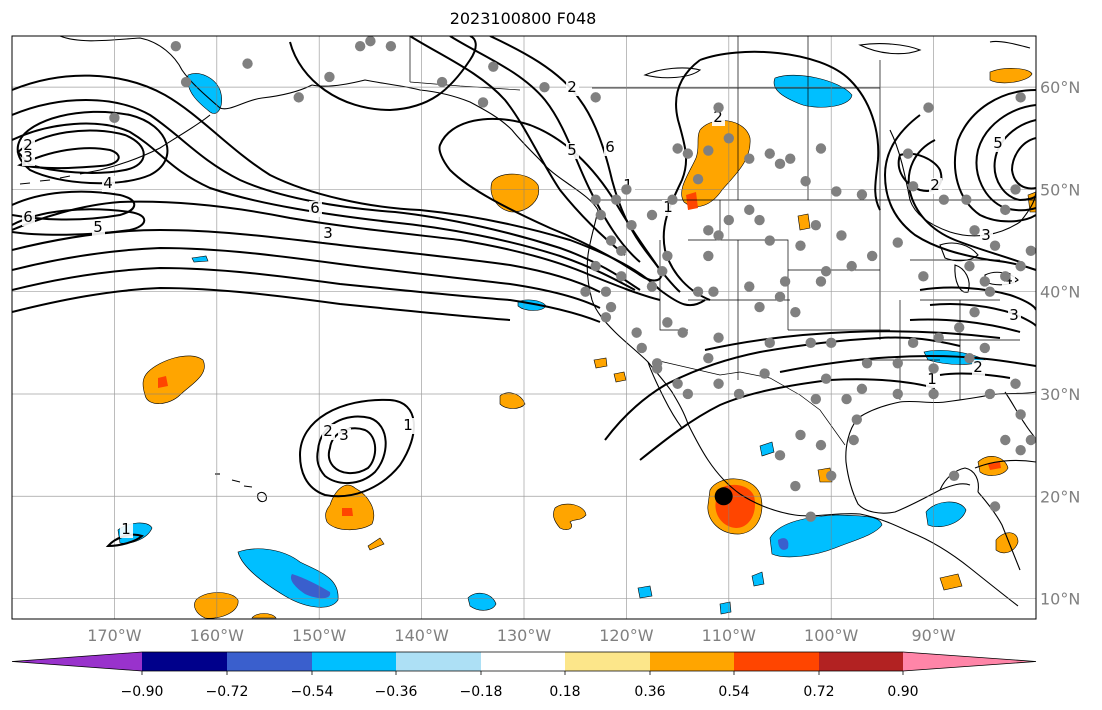 Image resolution: width=1102 pixels, height=710 pixels. What do you see at coordinates (523, 18) in the screenshot?
I see `chart-title: 2023100800 F048` at bounding box center [523, 18].